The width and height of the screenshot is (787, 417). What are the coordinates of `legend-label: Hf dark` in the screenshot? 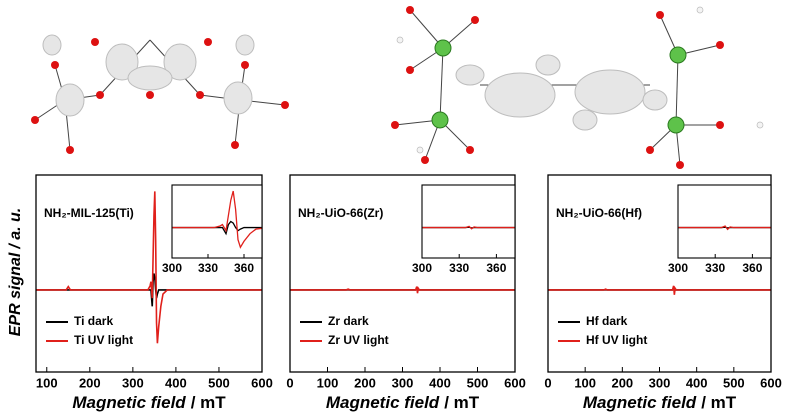 It's located at (607, 321).